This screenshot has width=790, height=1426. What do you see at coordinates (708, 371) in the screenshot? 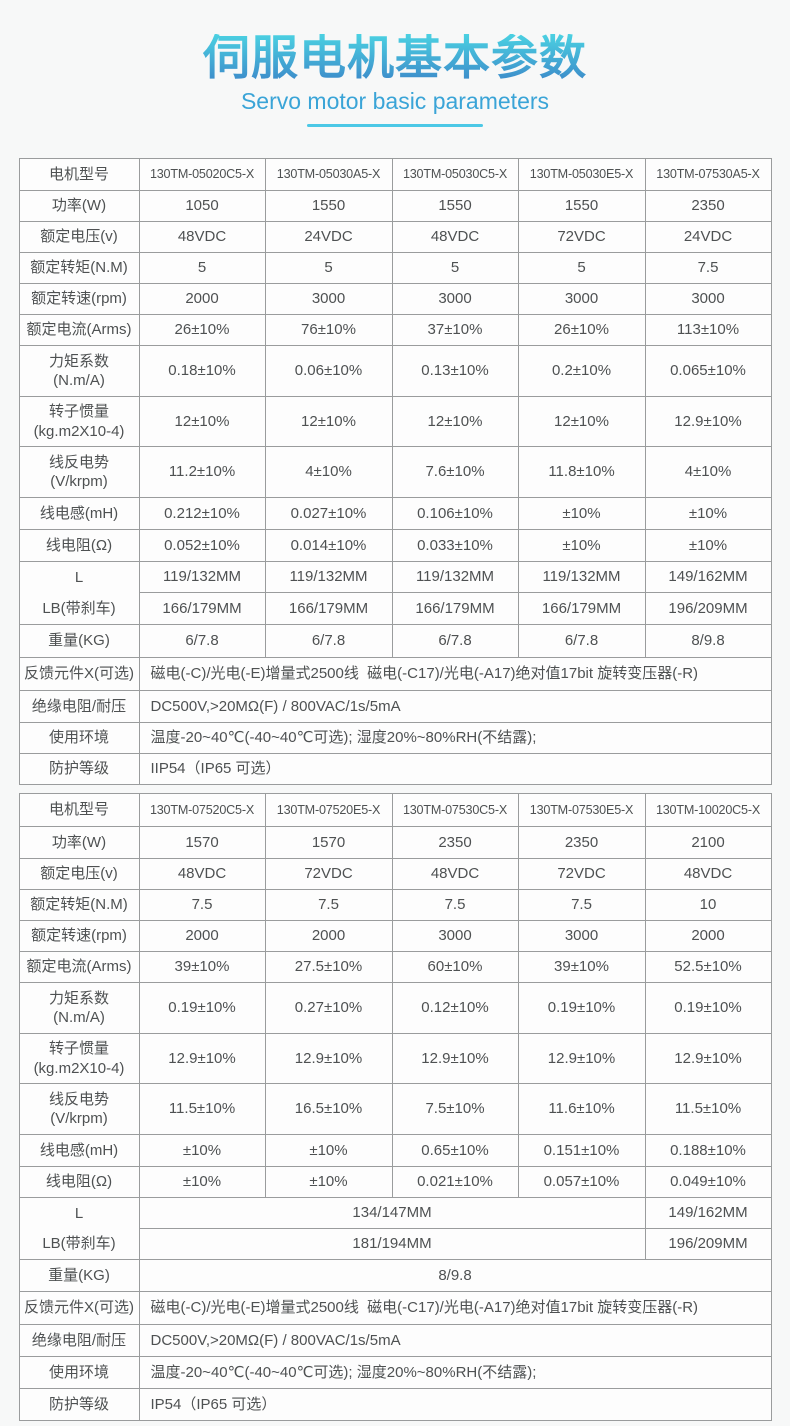
I see `spec-value: 0.065±10%` at bounding box center [708, 371].